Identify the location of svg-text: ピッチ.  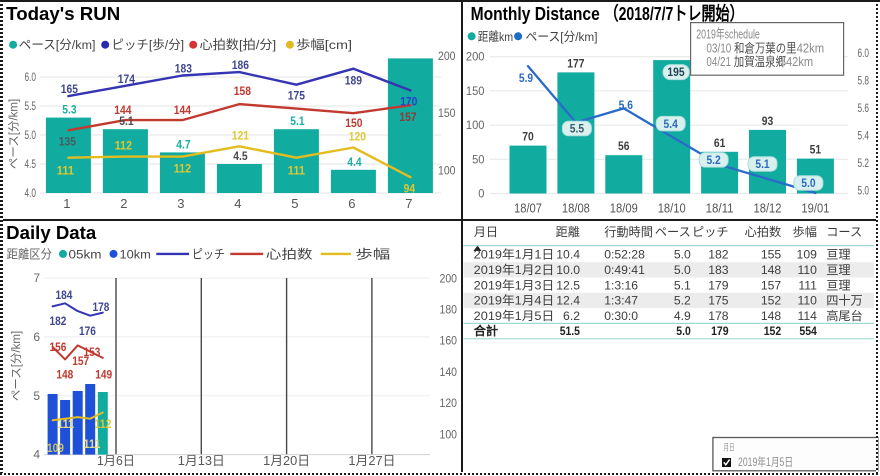
(208, 254).